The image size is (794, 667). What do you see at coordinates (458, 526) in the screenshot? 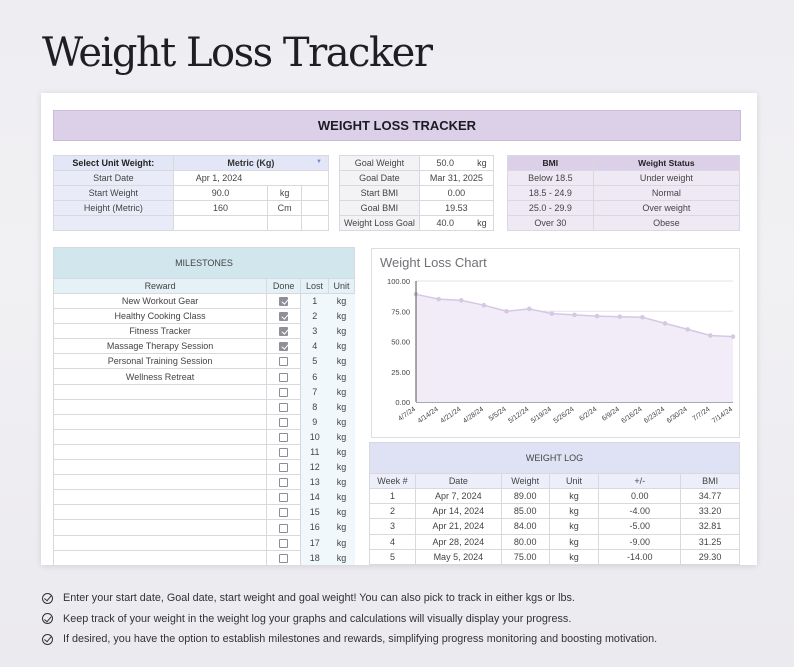
I see `date-cell: Apr 21, 2024` at bounding box center [458, 526].